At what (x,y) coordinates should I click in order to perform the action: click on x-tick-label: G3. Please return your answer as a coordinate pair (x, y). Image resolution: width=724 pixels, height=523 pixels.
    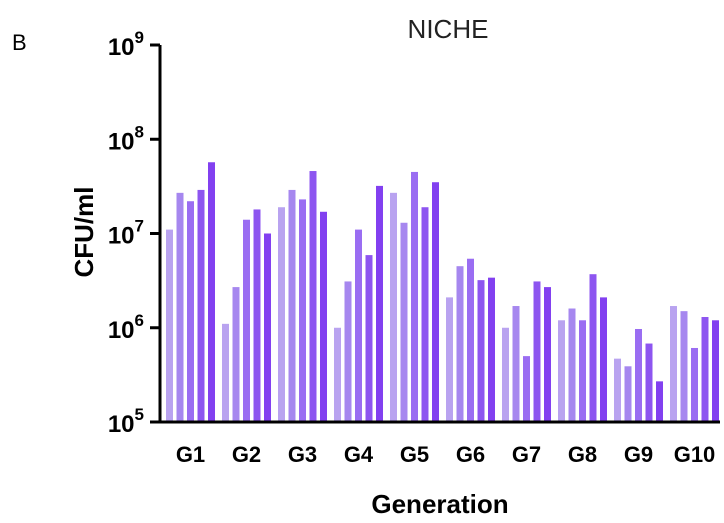
    Looking at the image, I should click on (302, 454).